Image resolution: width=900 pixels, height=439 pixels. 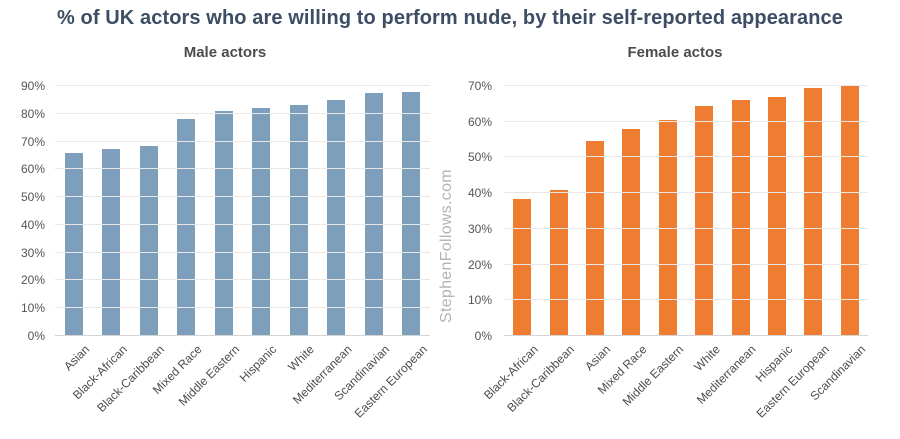 I want to click on female-y-axis: 0% 10% 20% 30% 40% 50% 60% 70%, so click(x=477, y=211).